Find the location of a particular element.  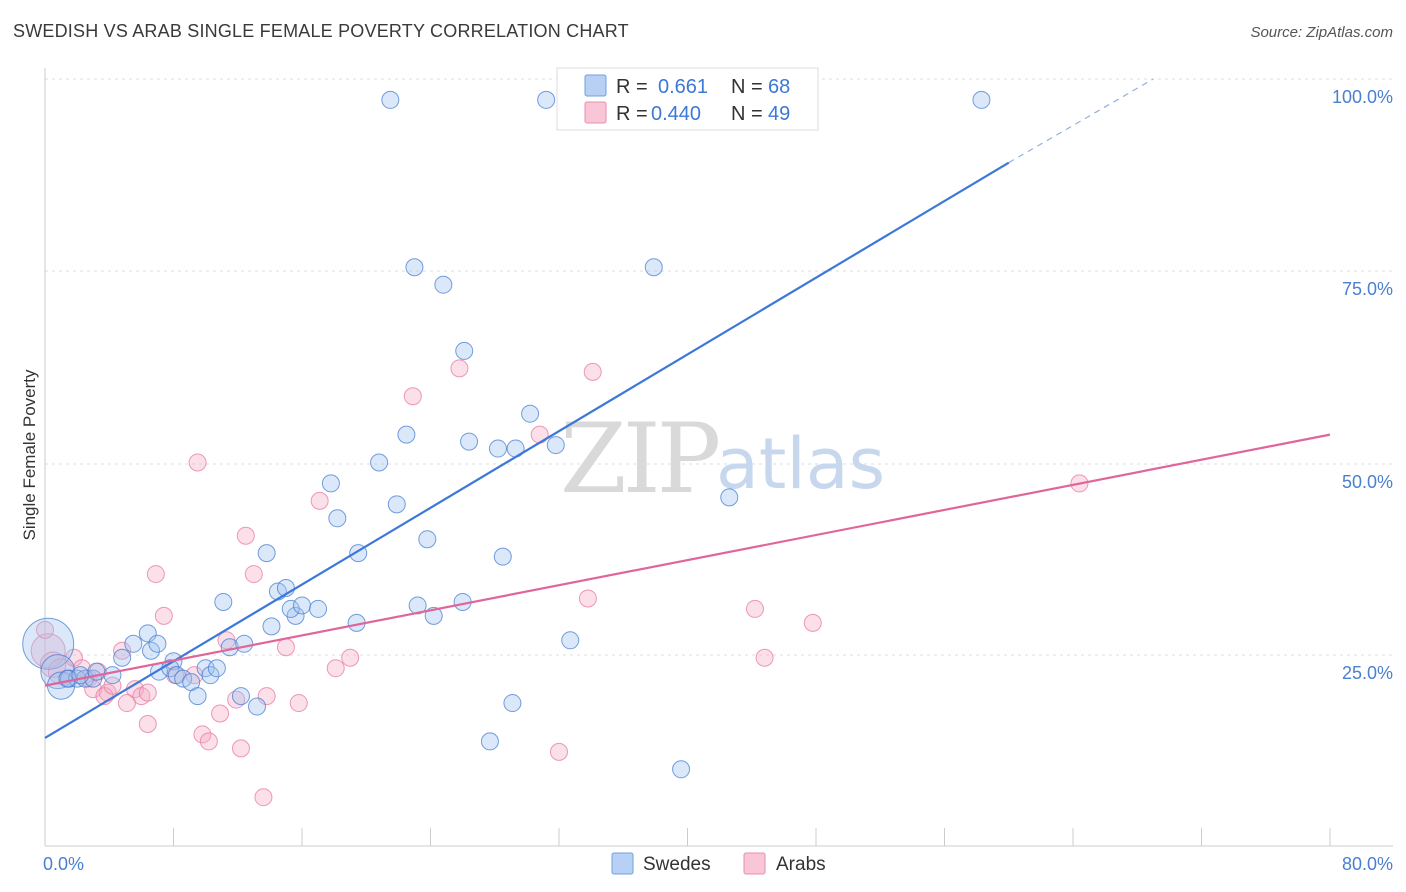

arabs-legend-label: Arabs is located at coordinates (801, 864).